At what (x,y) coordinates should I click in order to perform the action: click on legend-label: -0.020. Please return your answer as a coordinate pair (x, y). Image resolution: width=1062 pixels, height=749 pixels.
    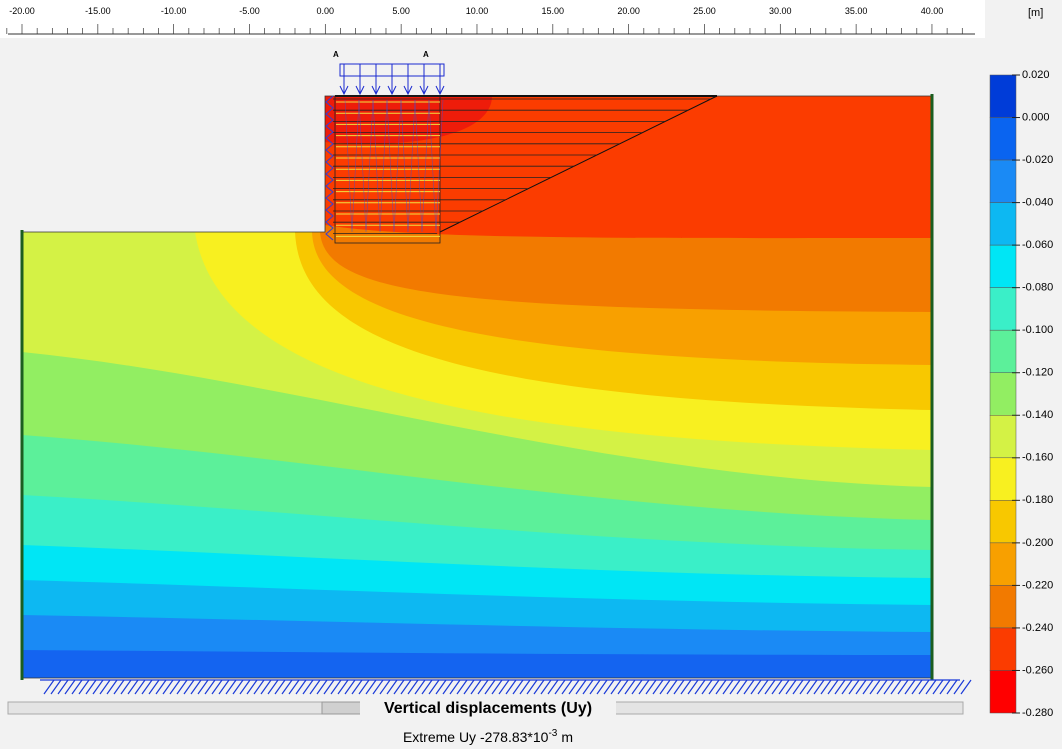
    Looking at the image, I should click on (1037, 160).